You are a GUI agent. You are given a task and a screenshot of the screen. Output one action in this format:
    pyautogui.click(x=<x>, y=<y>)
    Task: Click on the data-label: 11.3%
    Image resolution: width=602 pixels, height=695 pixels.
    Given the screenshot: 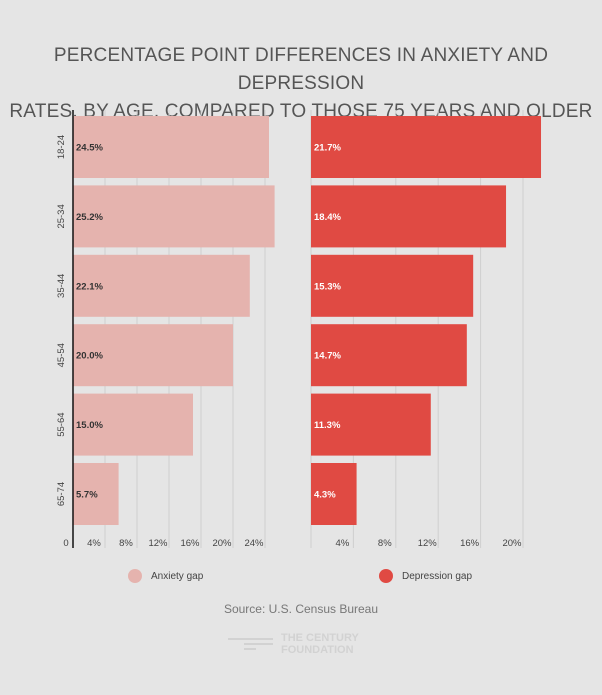 What is the action you would take?
    pyautogui.click(x=327, y=425)
    